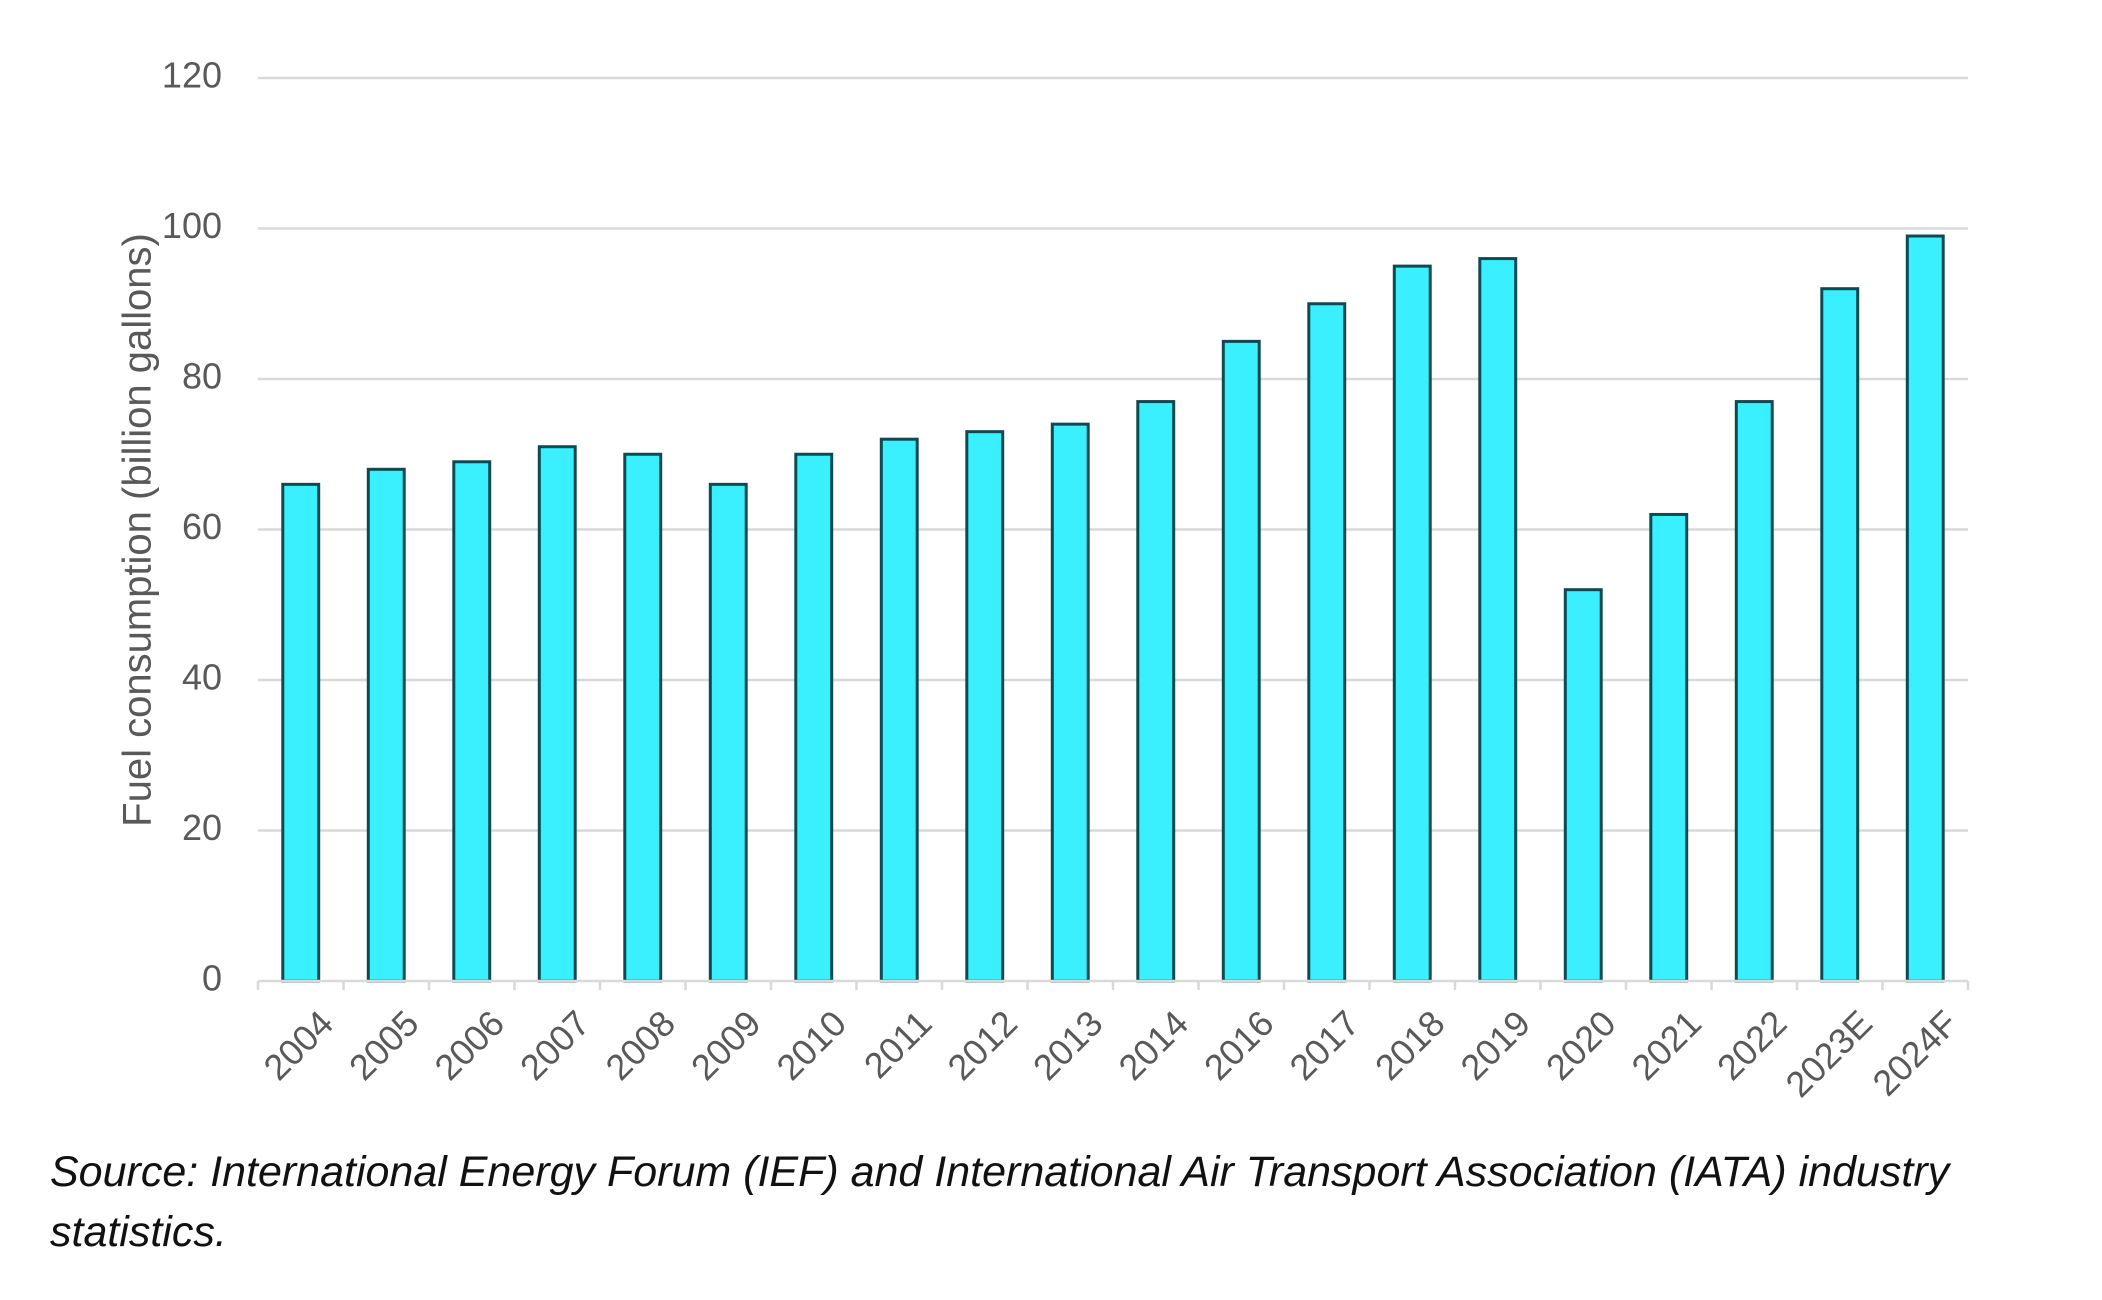  Describe the element at coordinates (814, 717) in the screenshot. I see `bar-2010` at that location.